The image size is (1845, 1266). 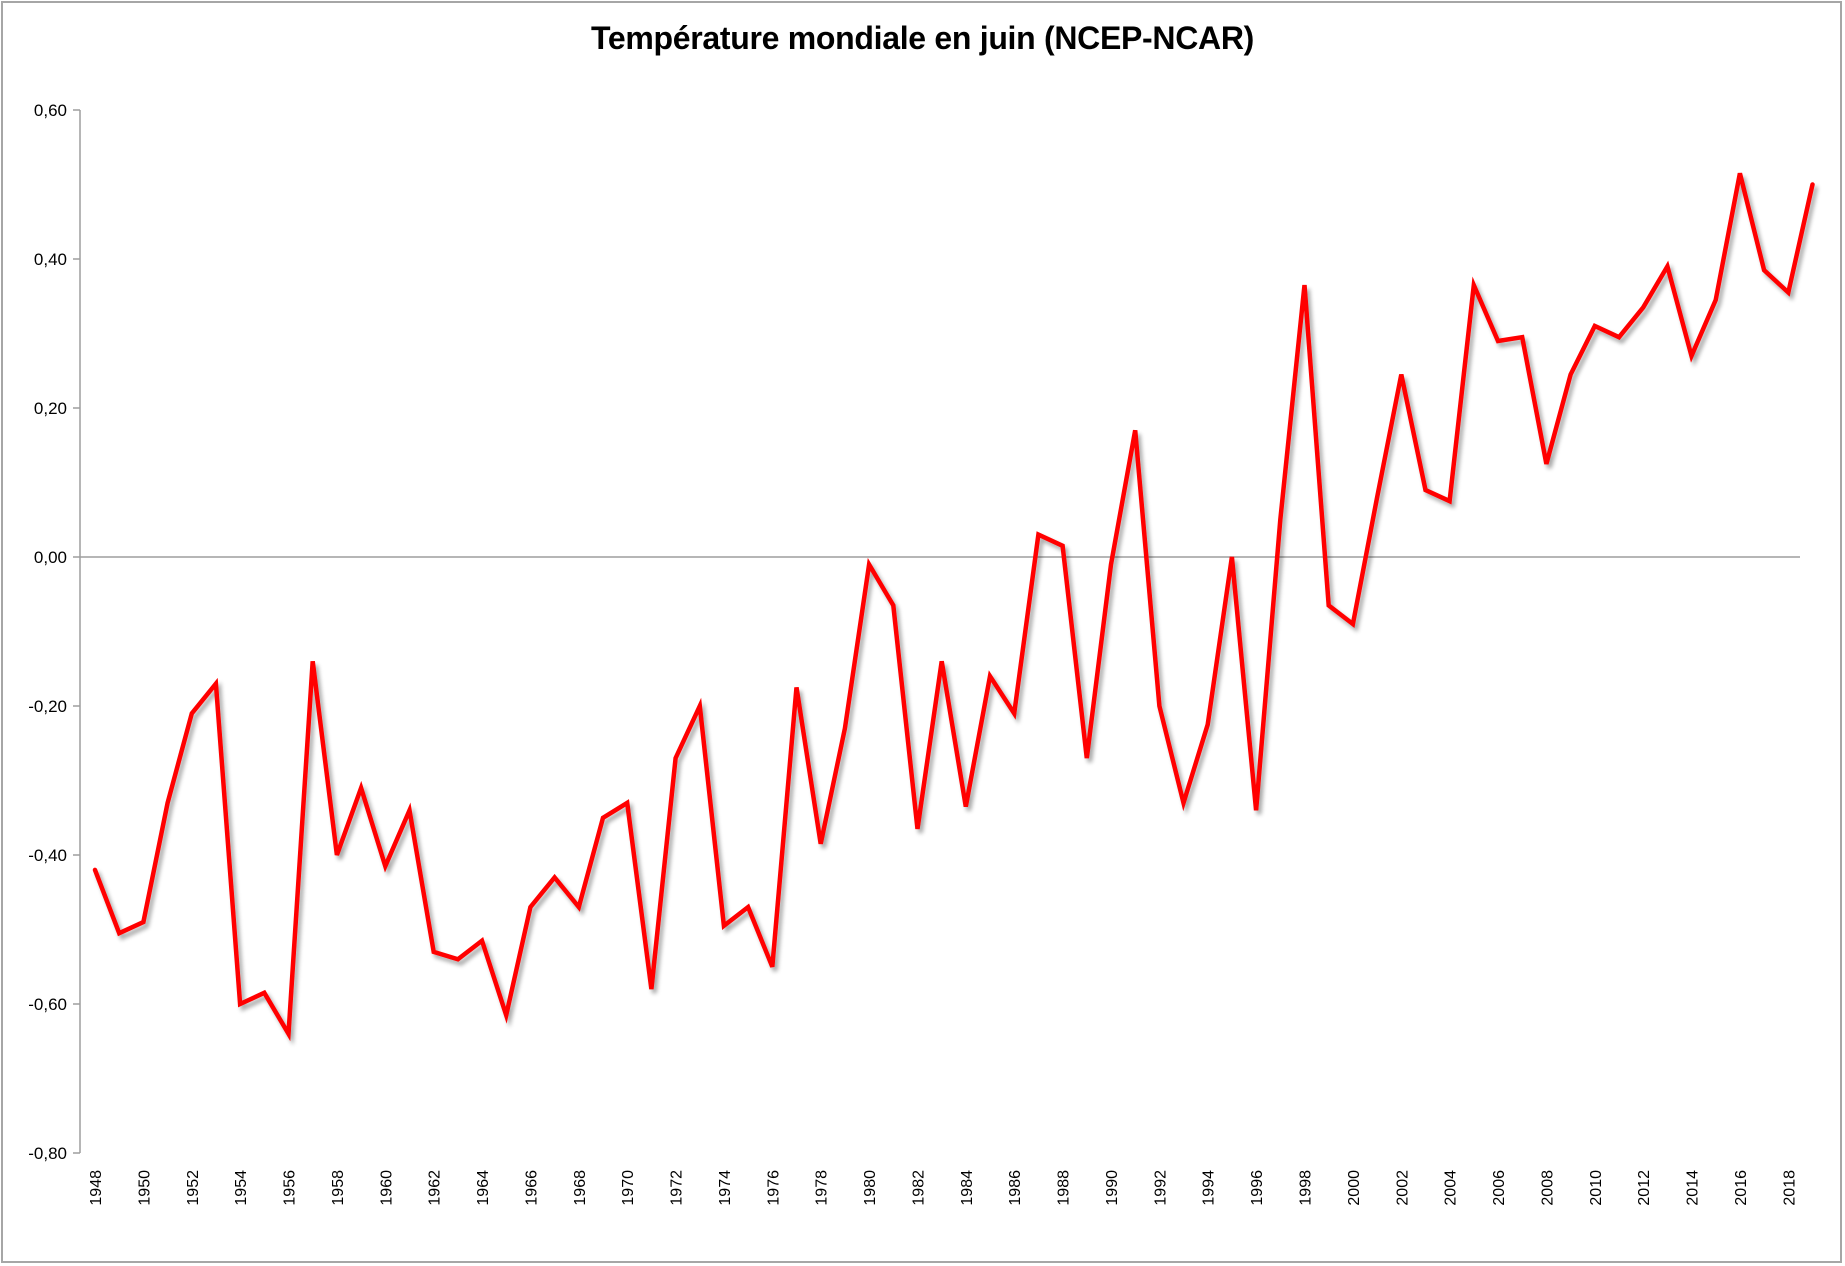 What do you see at coordinates (1741, 1188) in the screenshot?
I see `x-tick-label: 2016` at bounding box center [1741, 1188].